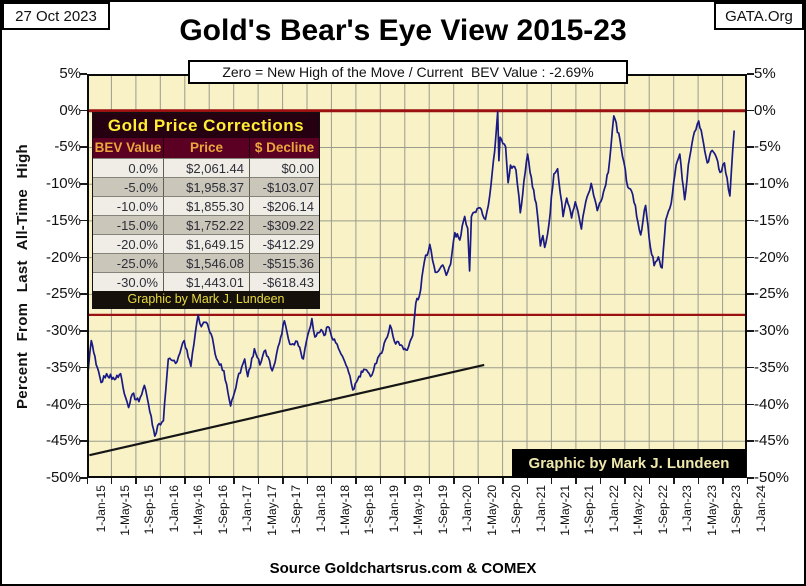 The width and height of the screenshot is (806, 586). I want to click on x-axis-label: 1-Sep-19, so click(442, 510).